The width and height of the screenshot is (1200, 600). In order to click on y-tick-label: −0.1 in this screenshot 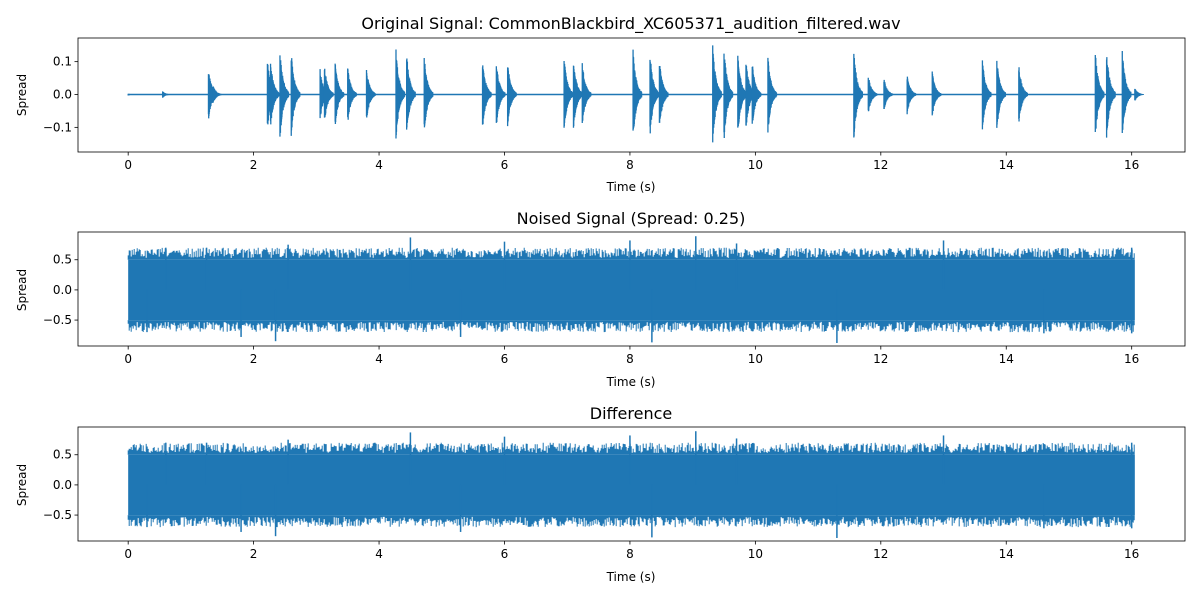, I will do `click(57, 127)`.